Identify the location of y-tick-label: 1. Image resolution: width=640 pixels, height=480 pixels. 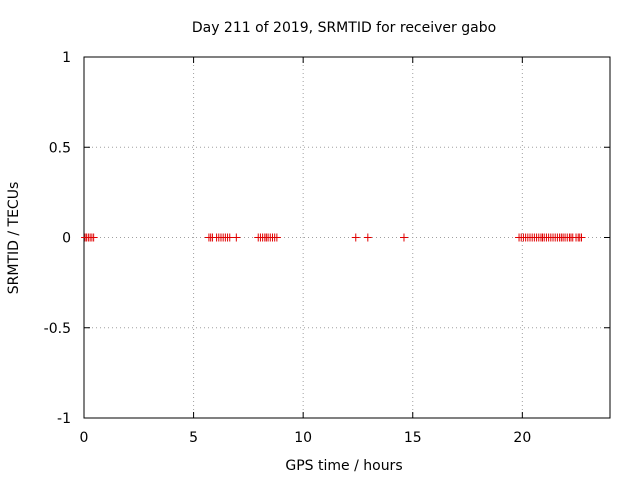
(66, 58).